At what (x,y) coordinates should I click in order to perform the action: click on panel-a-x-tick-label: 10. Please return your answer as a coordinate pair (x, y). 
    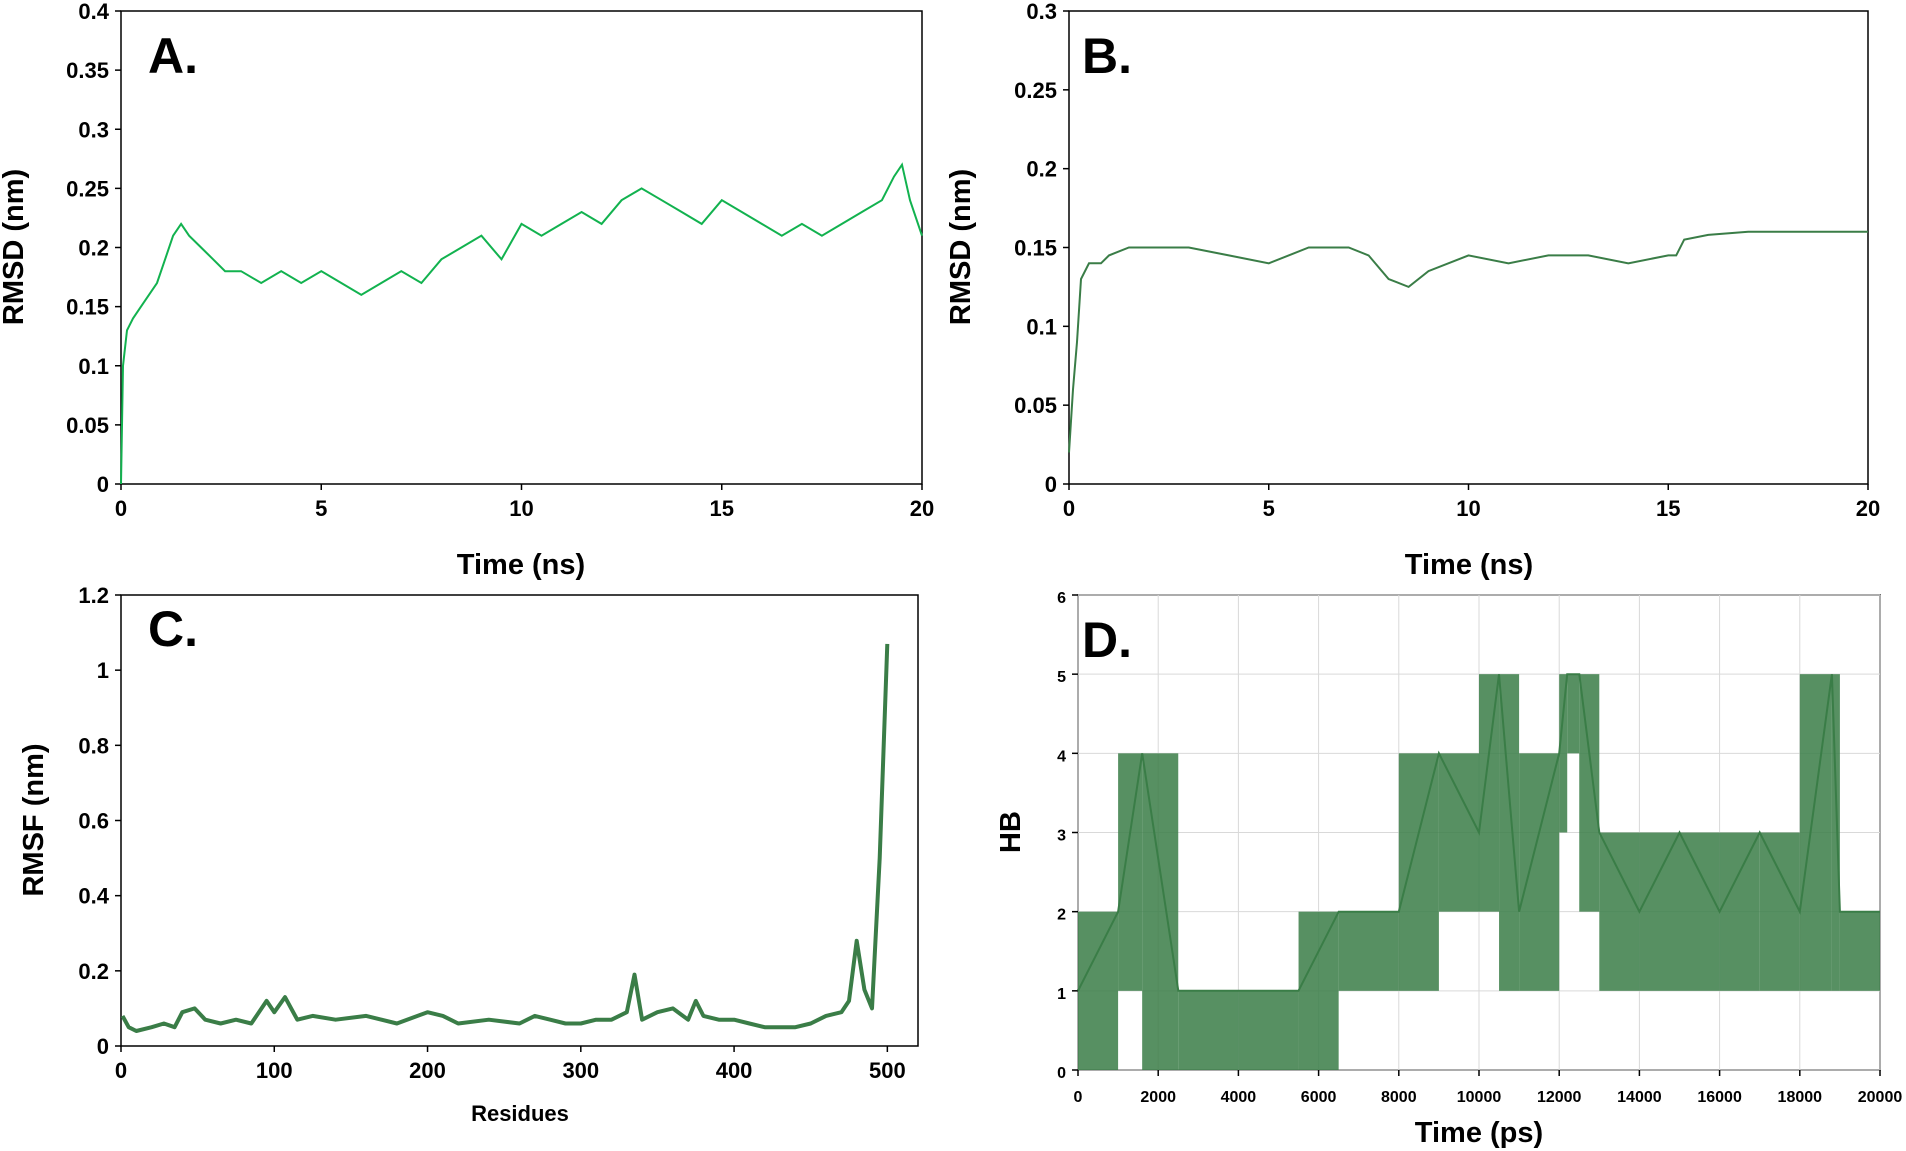
    Looking at the image, I should click on (521, 508).